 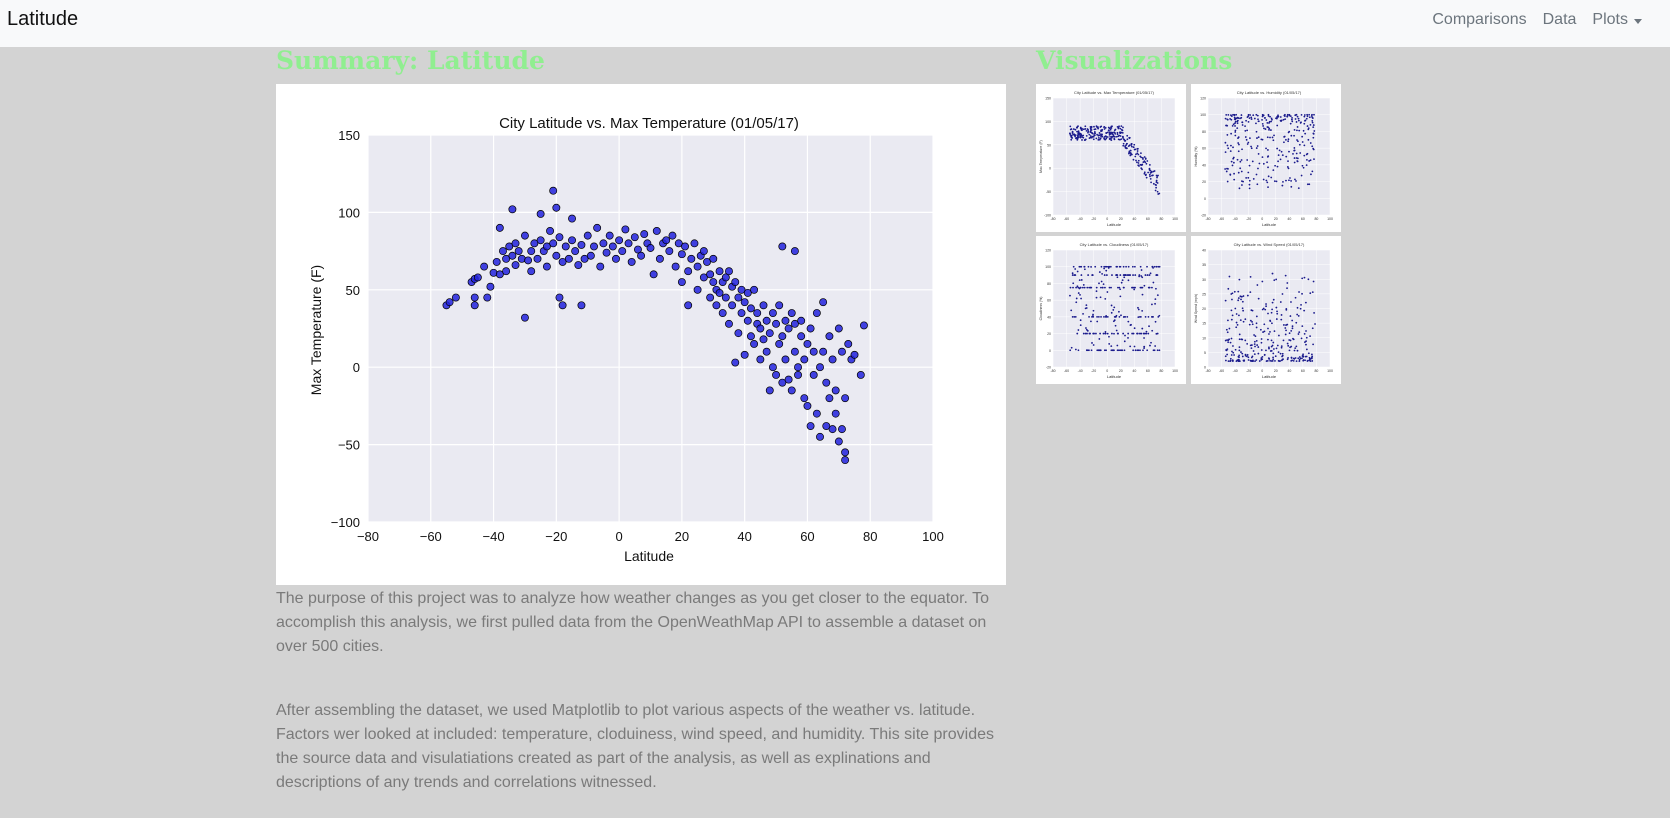 I want to click on thumbnail-x-tick: 0, so click(x=1262, y=371).